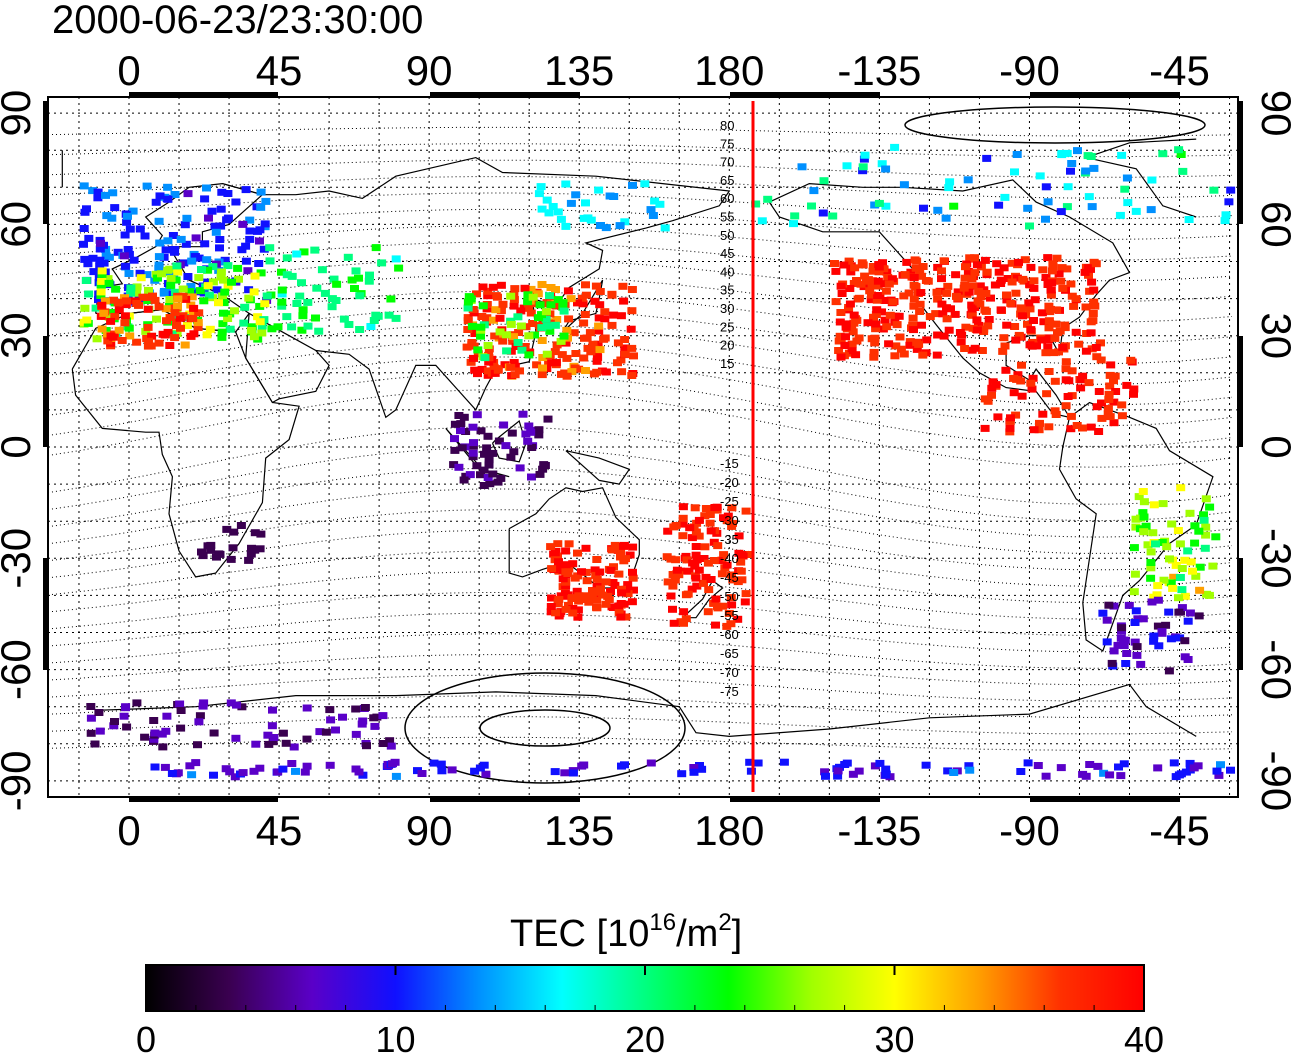 The image size is (1292, 1057). What do you see at coordinates (1105, 94) in the screenshot?
I see `top-axis-bar` at bounding box center [1105, 94].